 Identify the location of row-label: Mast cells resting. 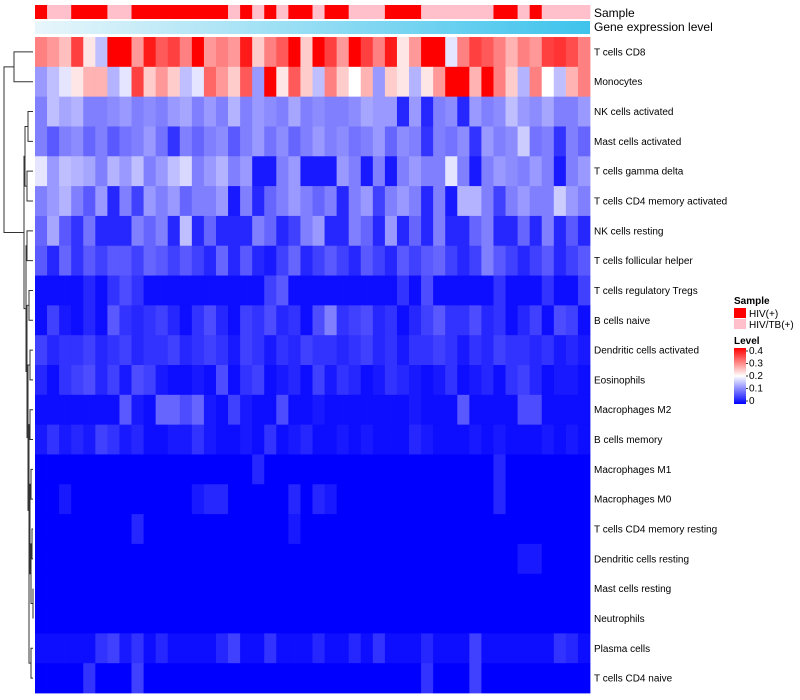
(632, 589).